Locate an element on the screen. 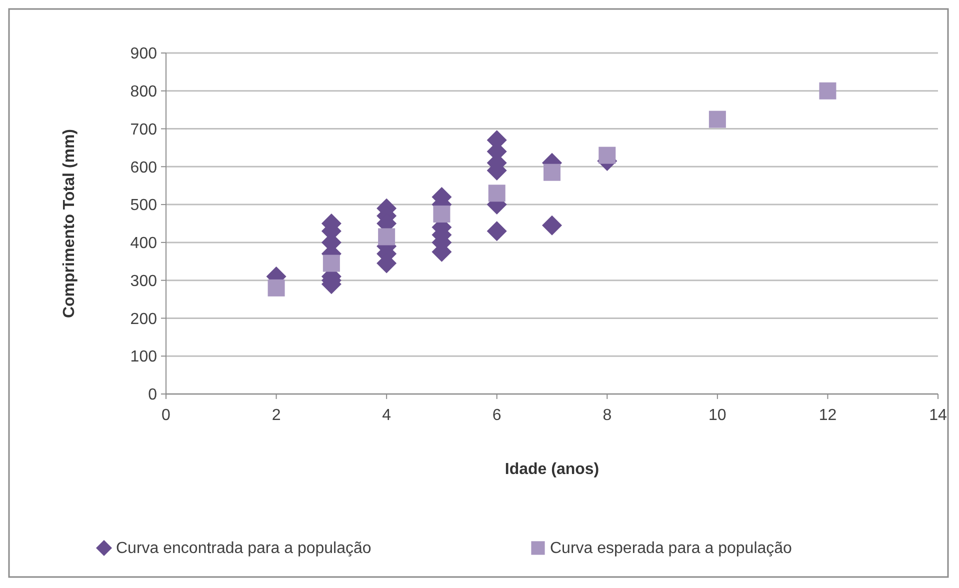 The height and width of the screenshot is (588, 959). x-tick-label: 10 is located at coordinates (717, 415).